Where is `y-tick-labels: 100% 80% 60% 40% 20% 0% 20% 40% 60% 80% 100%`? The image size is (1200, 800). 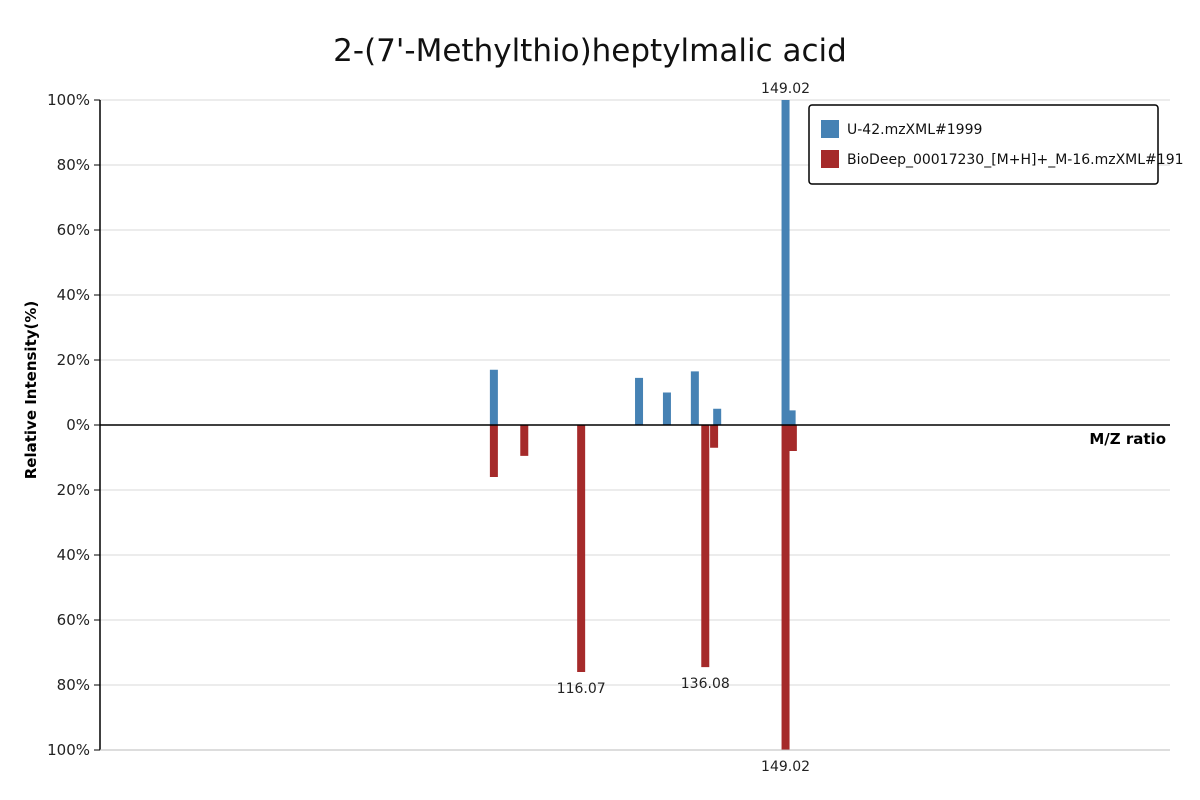 y-tick-labels: 100% 80% 60% 40% 20% 0% 20% 40% 60% 80% 100% is located at coordinates (73, 425).